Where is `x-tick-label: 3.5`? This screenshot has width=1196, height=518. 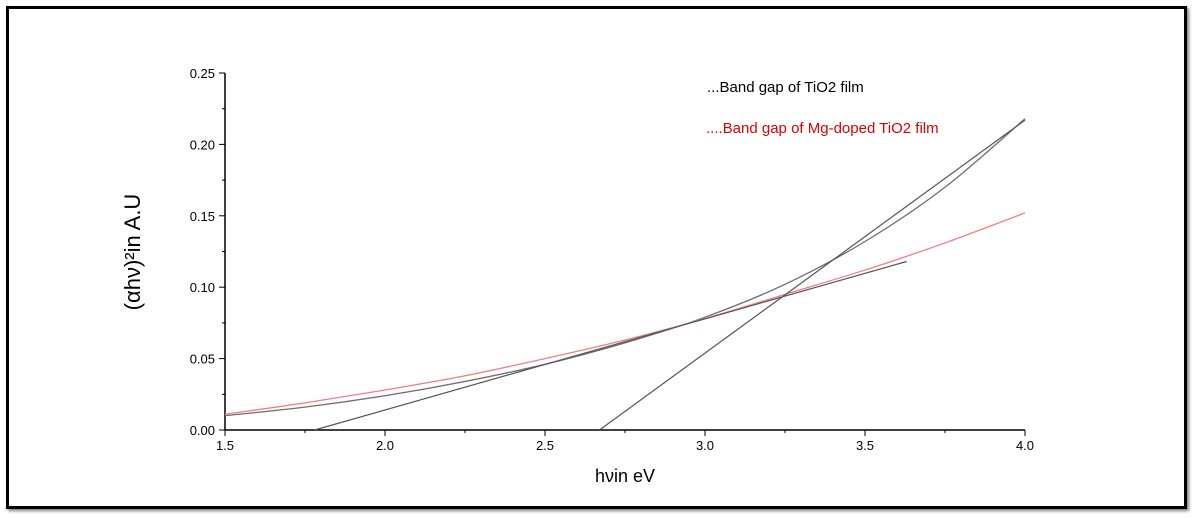 x-tick-label: 3.5 is located at coordinates (865, 445).